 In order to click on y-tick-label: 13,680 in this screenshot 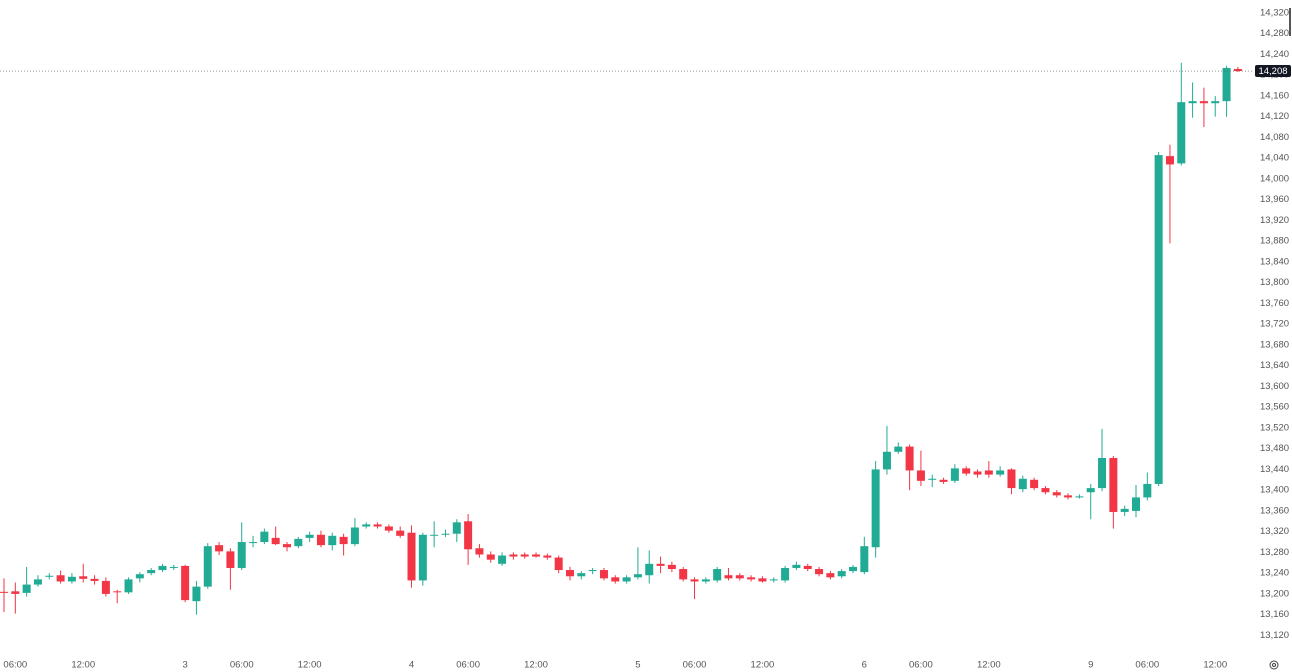, I will do `click(1274, 344)`.